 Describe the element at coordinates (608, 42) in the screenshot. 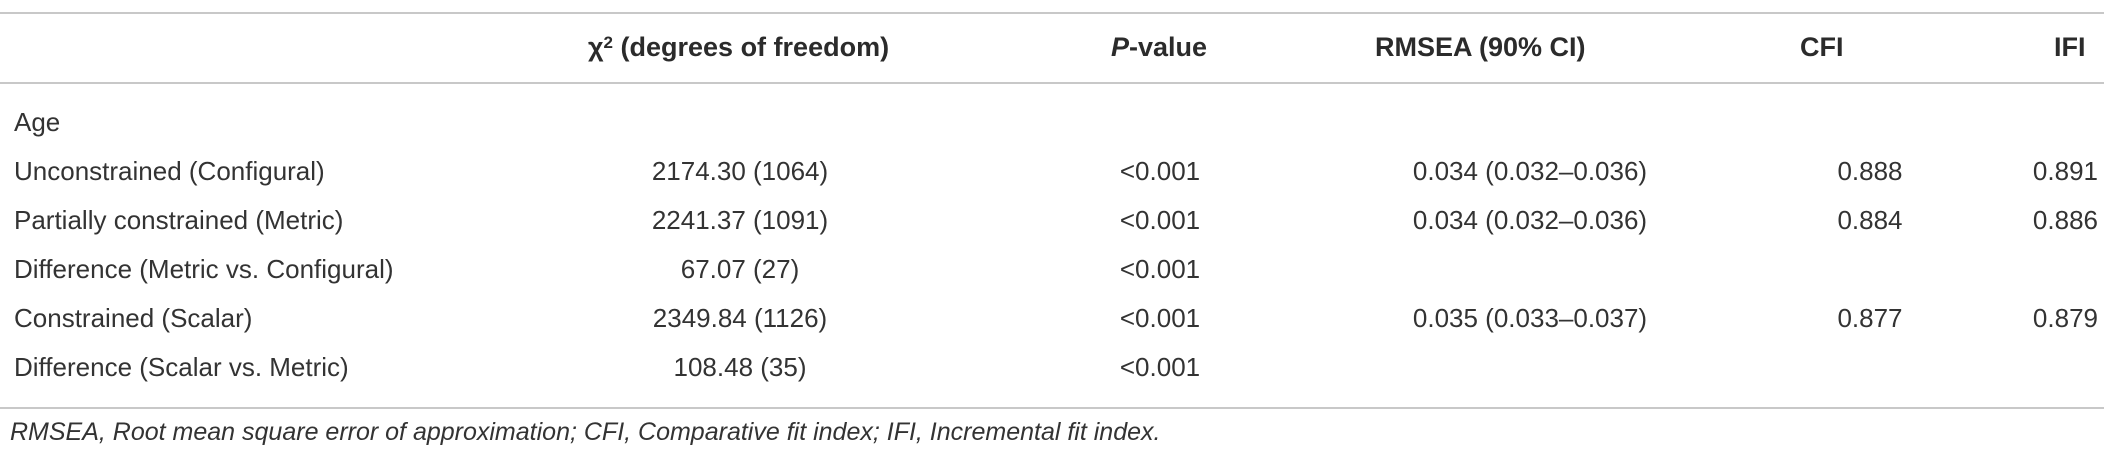

I see `header-chi-superscript: 2` at that location.